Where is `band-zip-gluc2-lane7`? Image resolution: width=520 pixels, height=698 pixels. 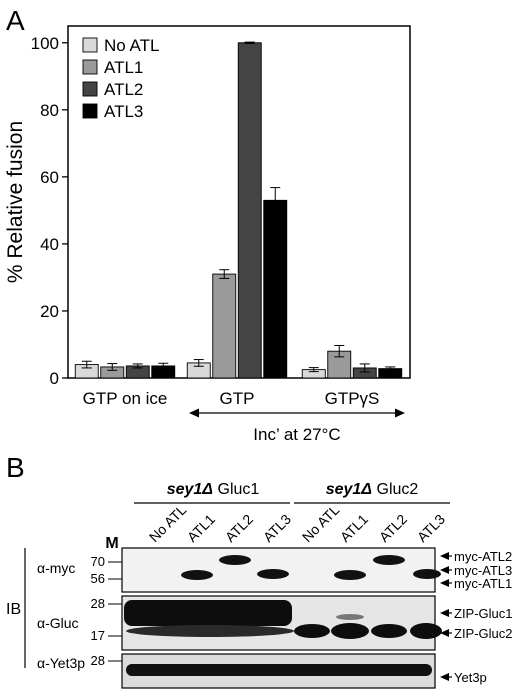 band-zip-gluc2-lane7 is located at coordinates (389, 631).